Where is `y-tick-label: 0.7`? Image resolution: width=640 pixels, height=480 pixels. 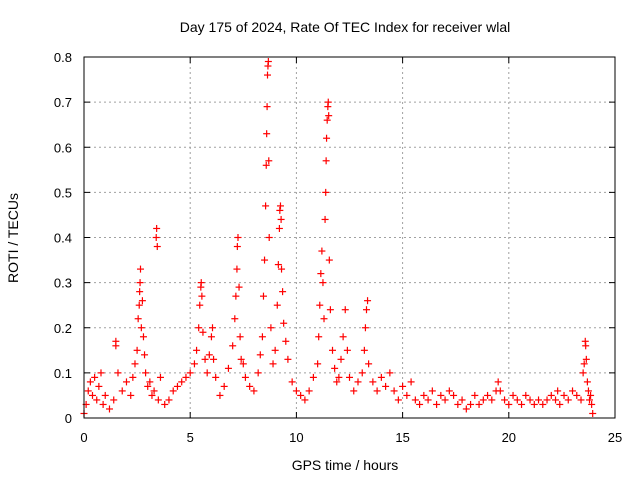
y-tick-label: 0.7 is located at coordinates (63, 102).